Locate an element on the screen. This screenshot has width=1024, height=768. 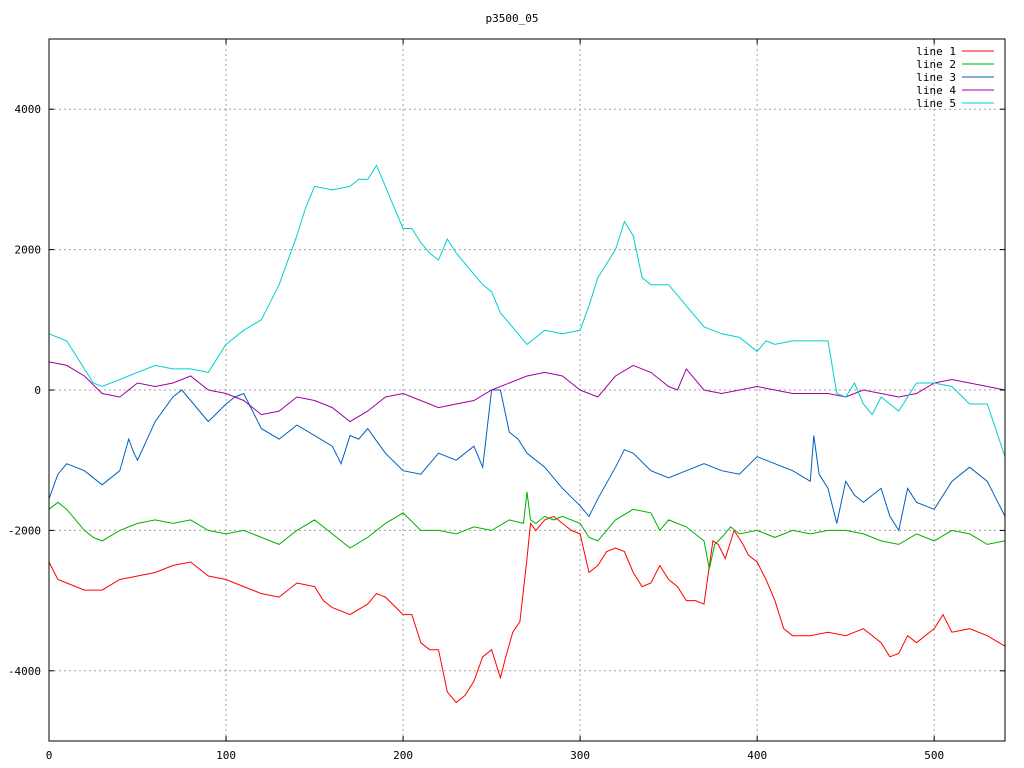
legend-label: line 2 is located at coordinates (936, 64).